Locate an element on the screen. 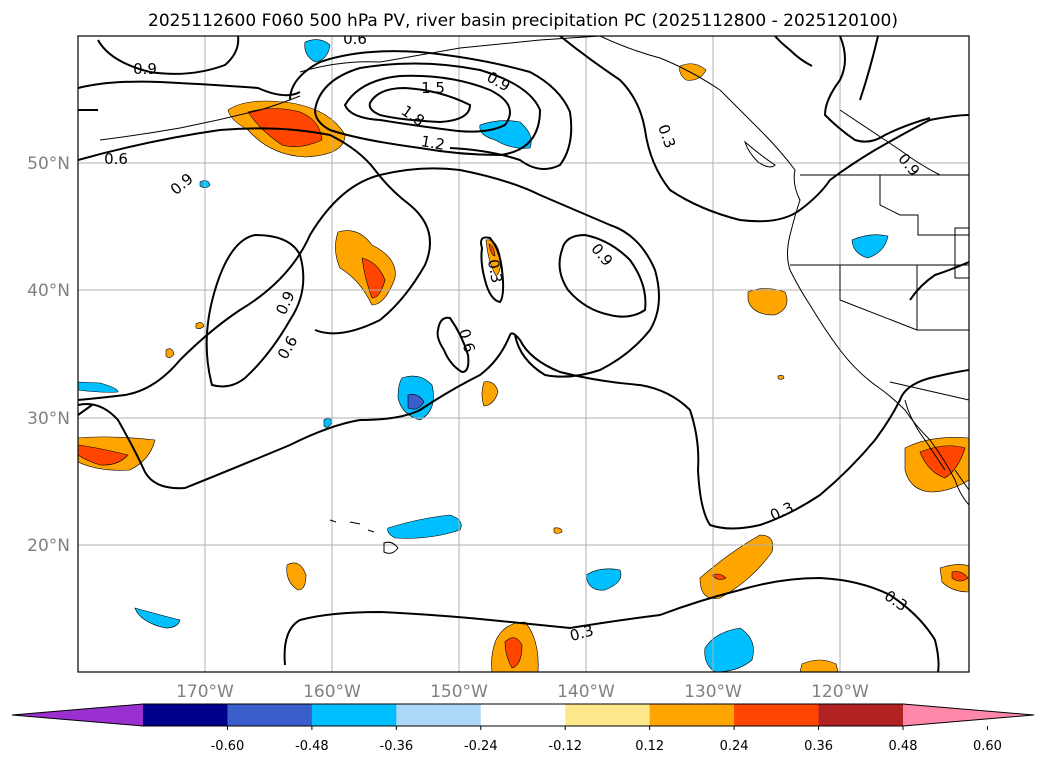 Image resolution: width=1047 pixels, height=765 pixels. colorbar-tick-label: -0.60 is located at coordinates (228, 746).